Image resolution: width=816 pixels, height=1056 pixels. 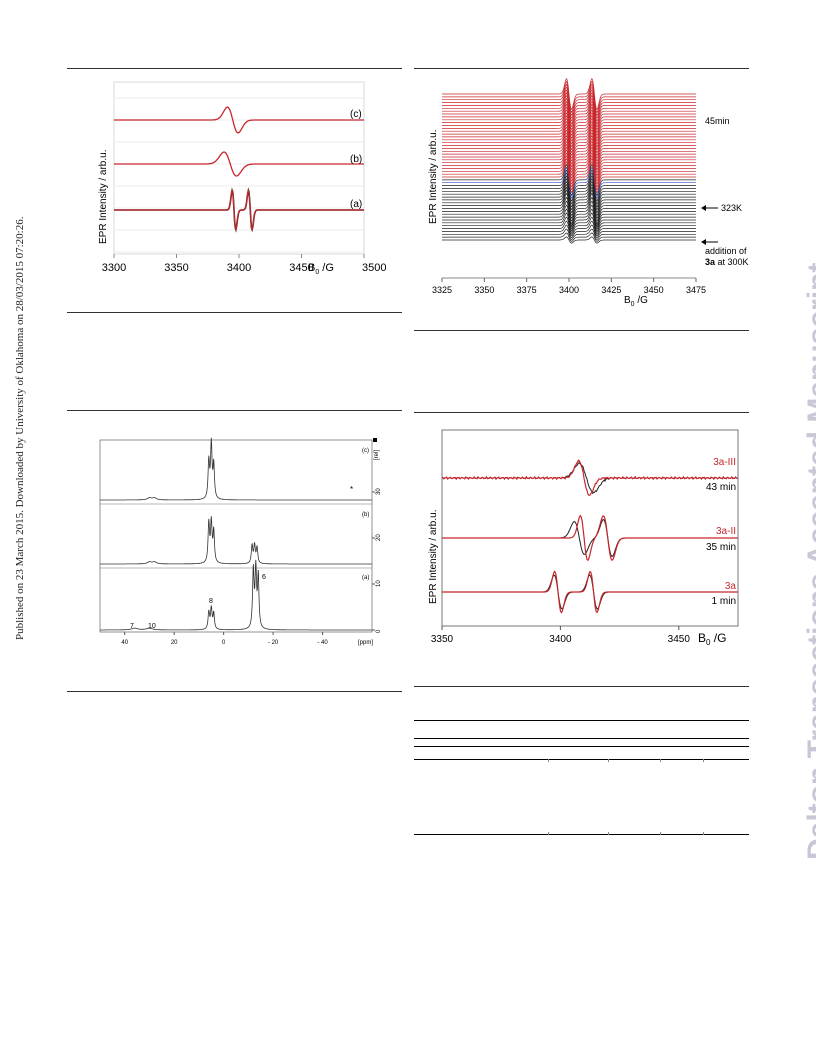 What do you see at coordinates (379, 583) in the screenshot?
I see `y-tick-label: 10` at bounding box center [379, 583].